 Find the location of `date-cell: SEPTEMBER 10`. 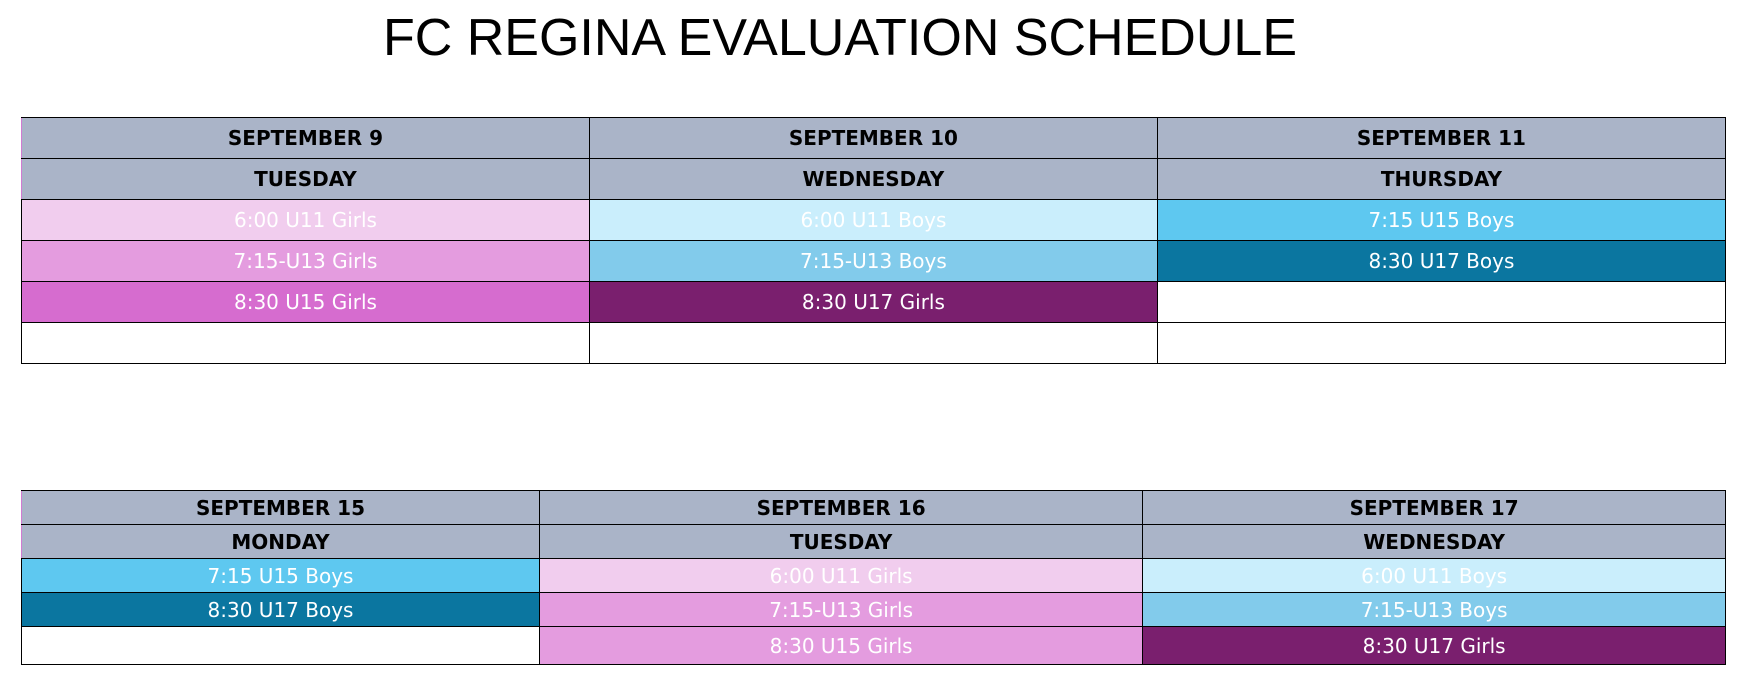

date-cell: SEPTEMBER 10 is located at coordinates (873, 138).